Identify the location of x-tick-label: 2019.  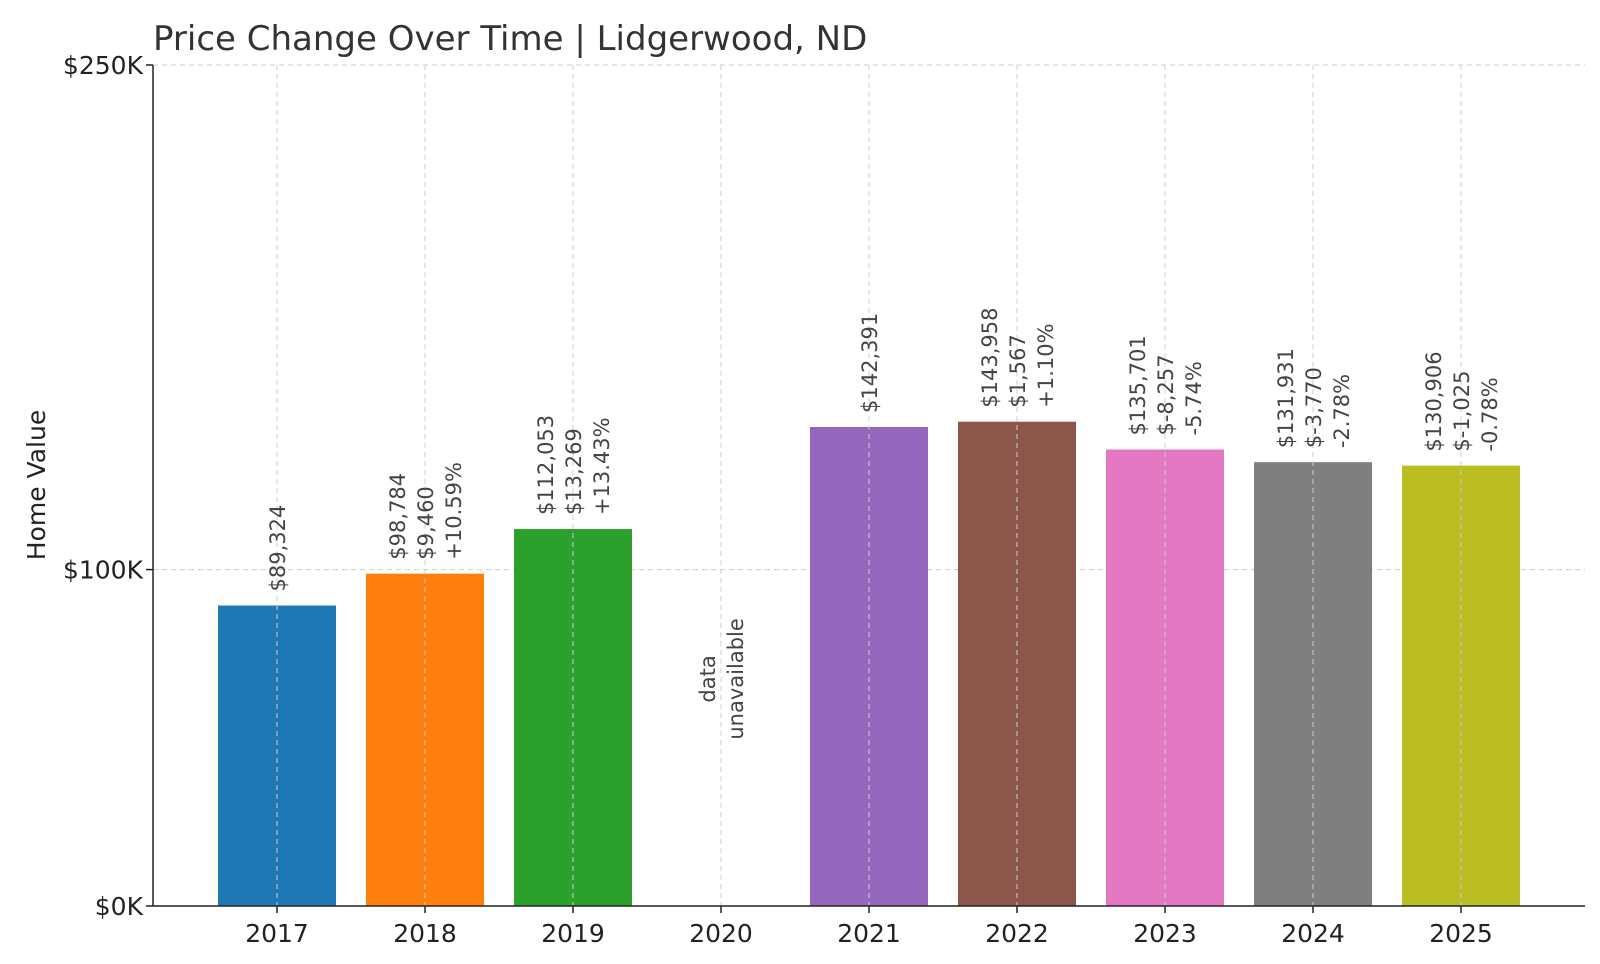
(573, 933).